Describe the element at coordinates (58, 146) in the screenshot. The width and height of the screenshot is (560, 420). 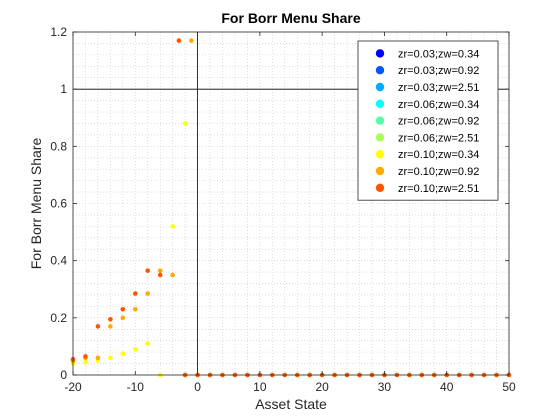
I see `y-tick-label: 0.8` at that location.